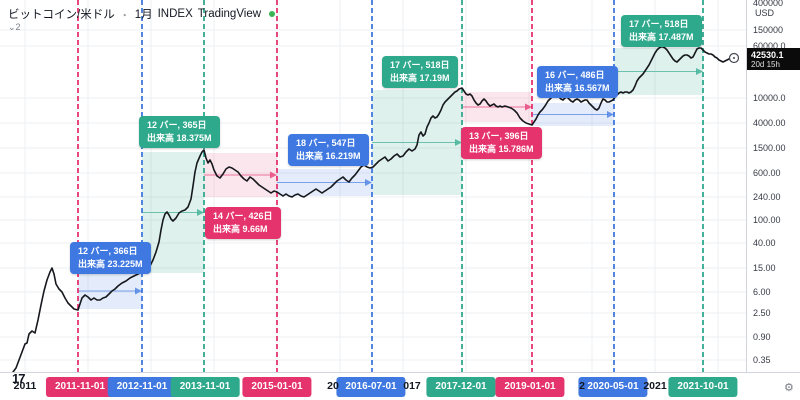 This screenshot has width=800, height=400. I want to click on range-date-badge: 2011-11-01, so click(80, 387).